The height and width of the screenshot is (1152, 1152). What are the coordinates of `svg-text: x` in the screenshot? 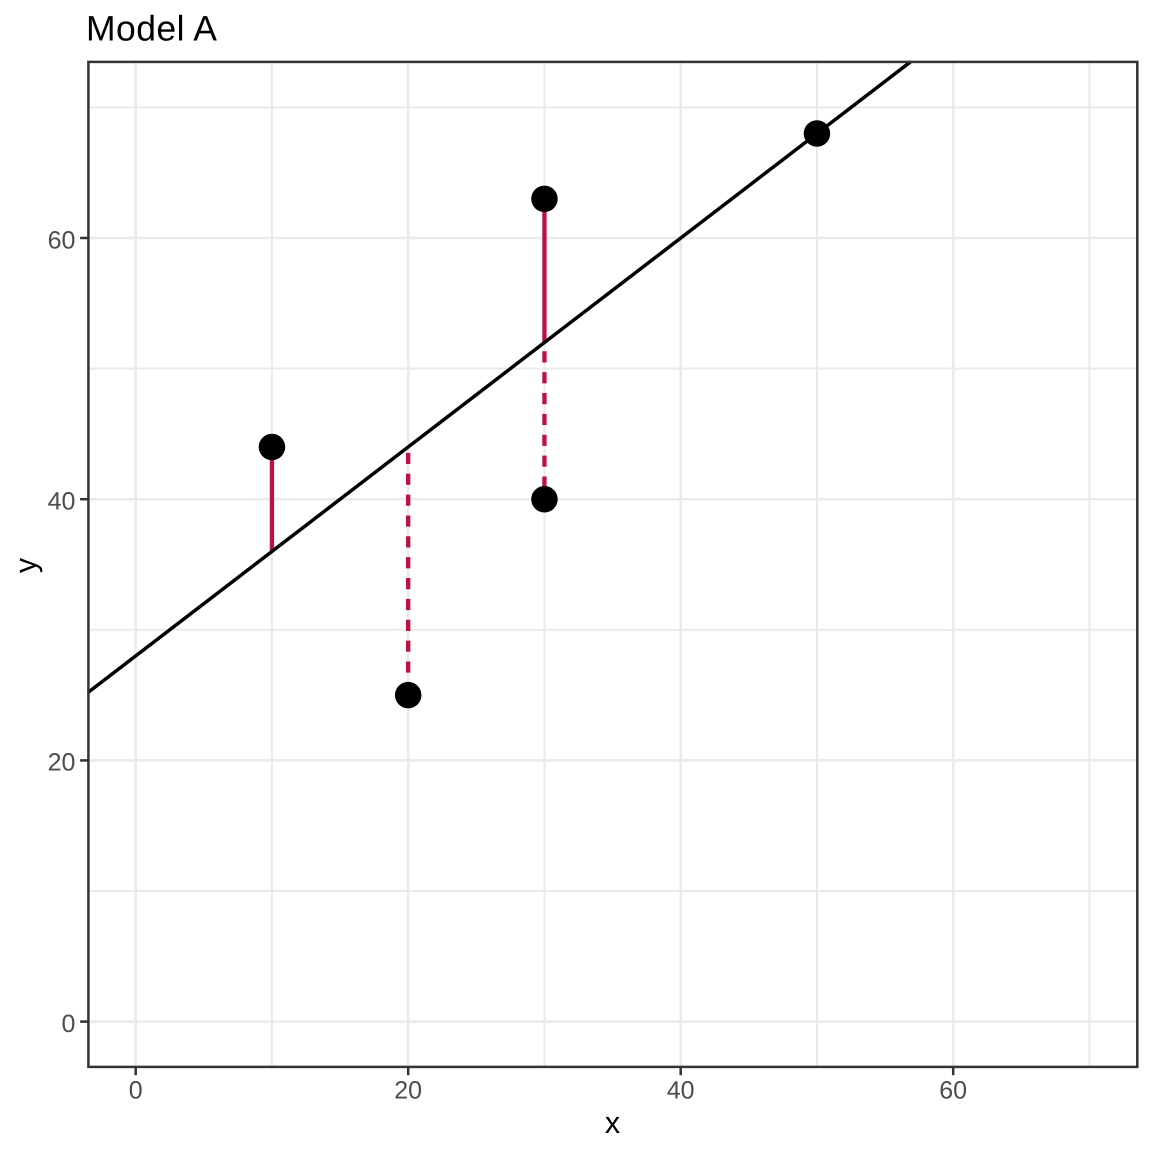 It's located at (612, 1123).